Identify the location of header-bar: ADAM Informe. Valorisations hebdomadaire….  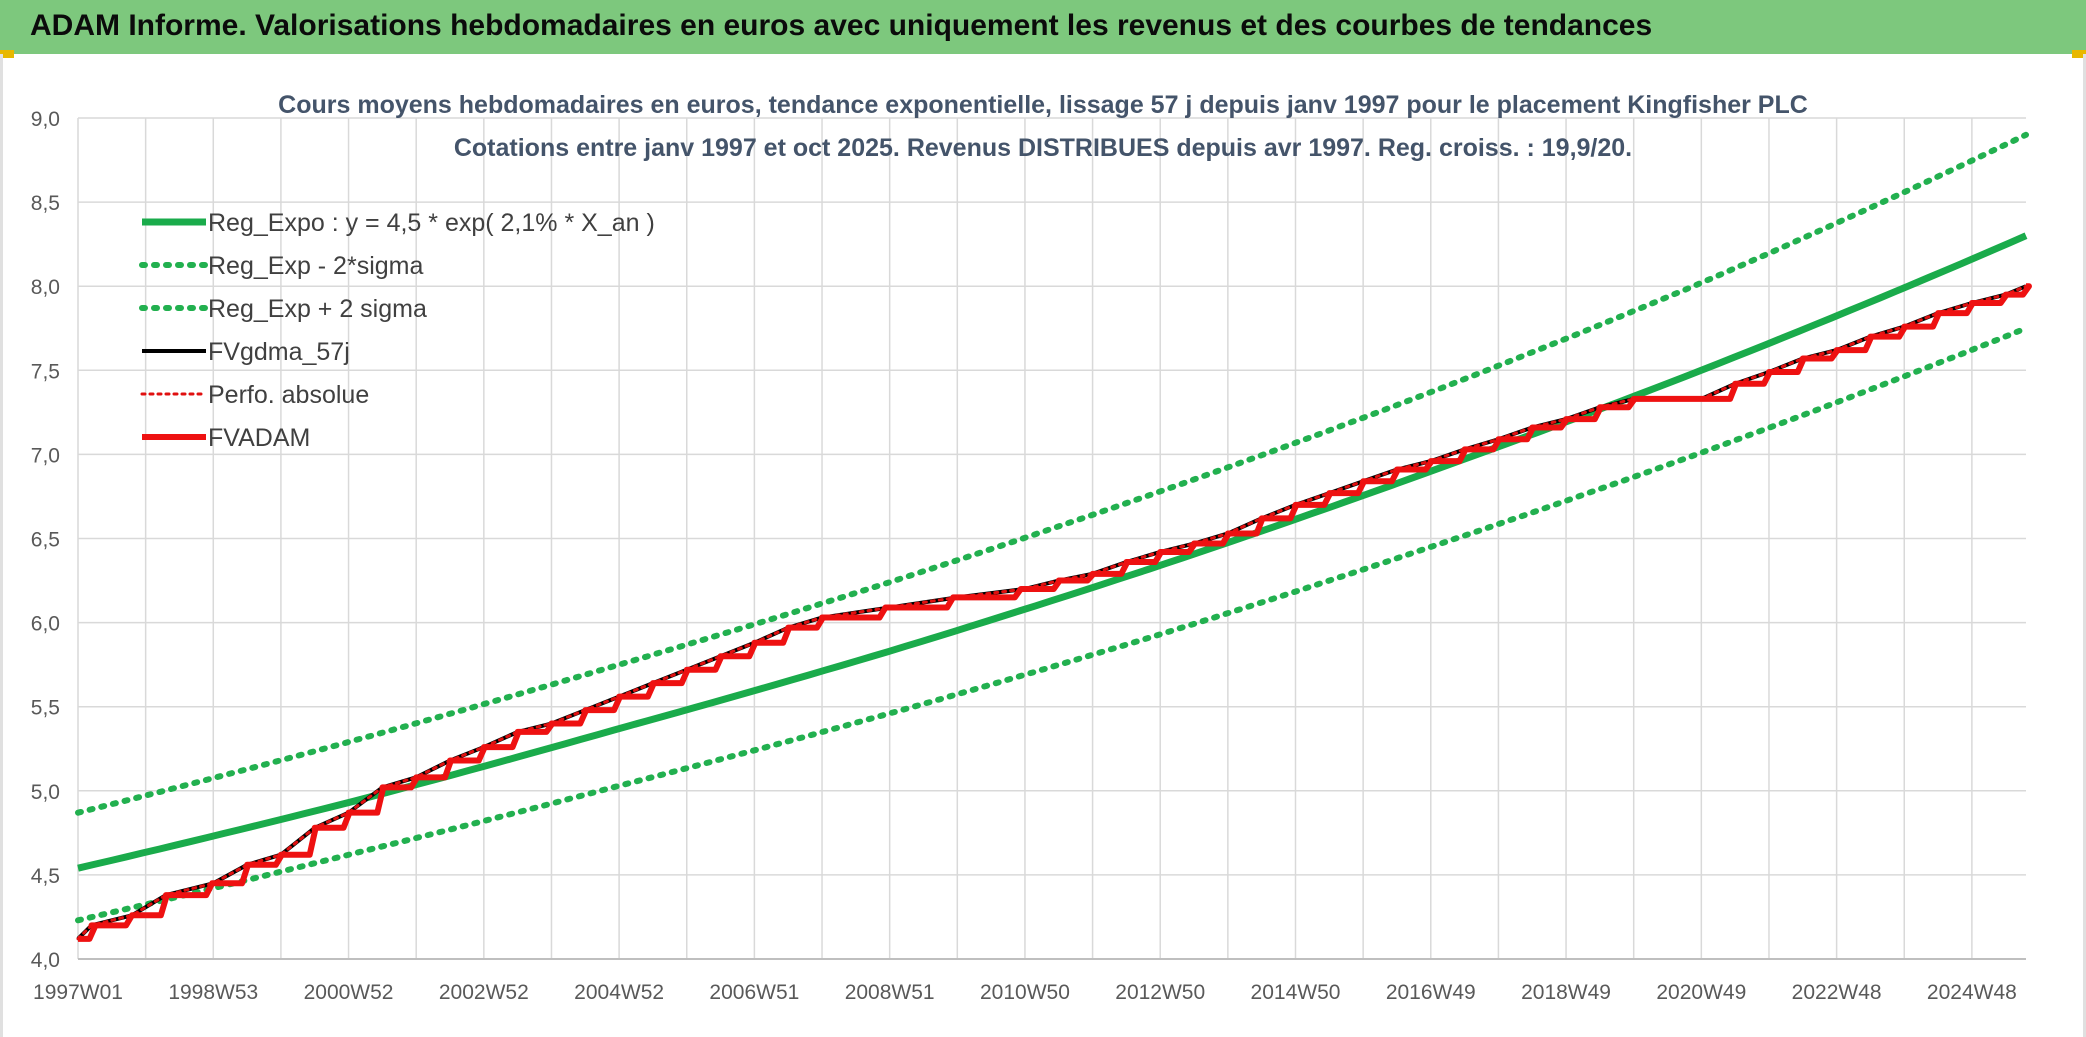
(1043, 27).